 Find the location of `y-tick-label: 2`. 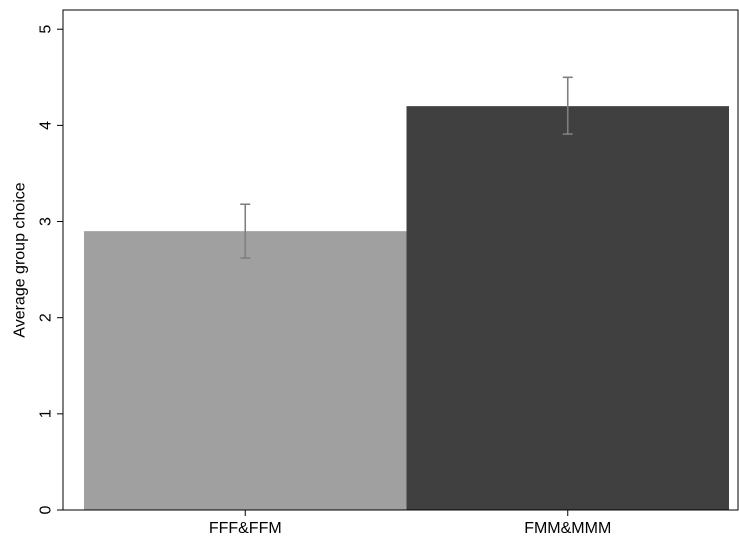

y-tick-label: 2 is located at coordinates (46, 317).